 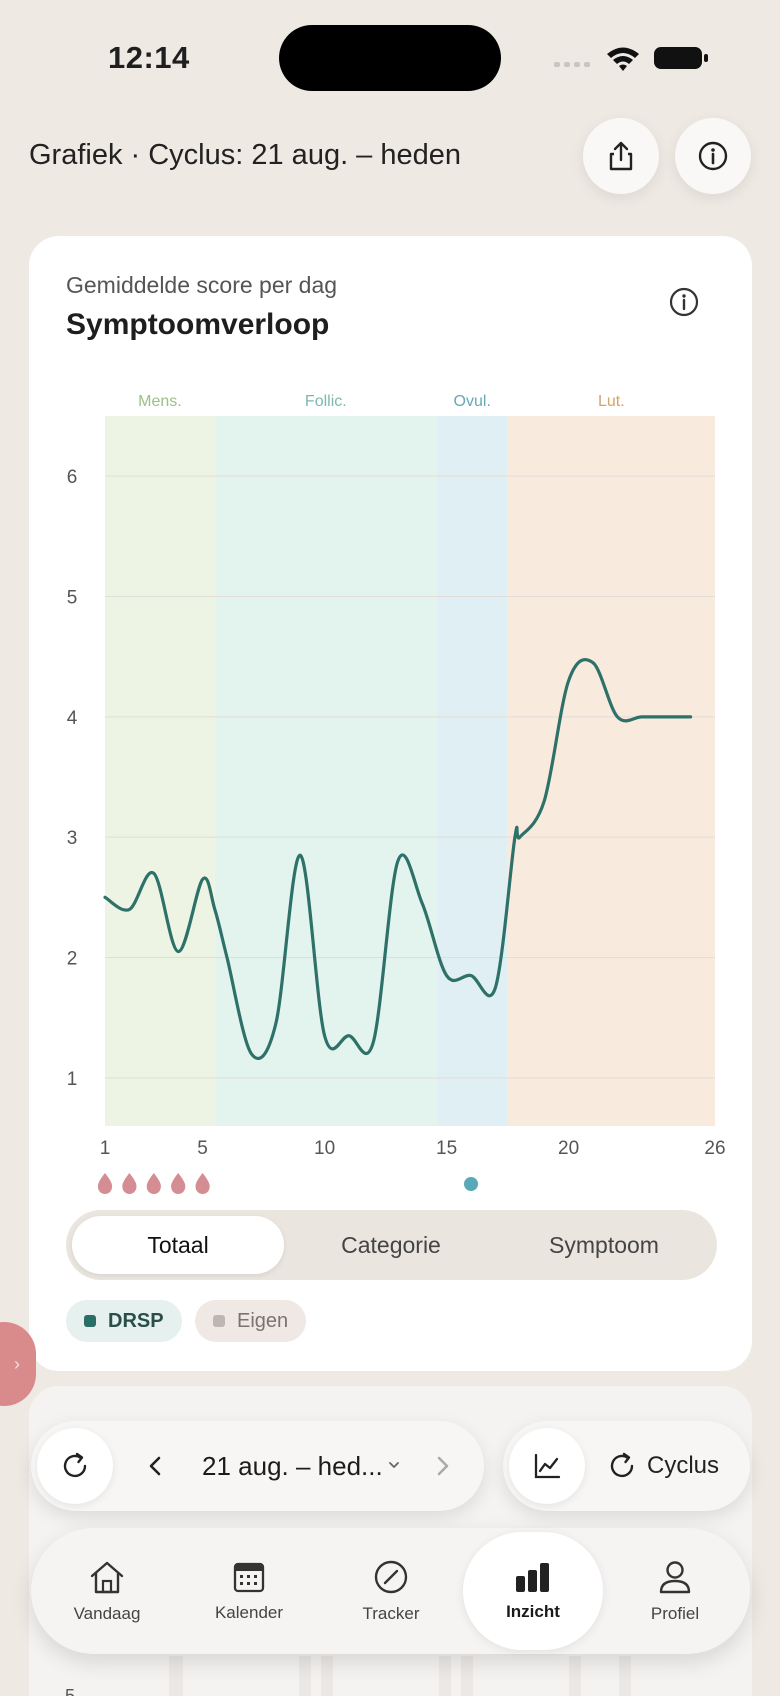 What do you see at coordinates (683, 1465) in the screenshot?
I see `cycle-label: Cyclus` at bounding box center [683, 1465].